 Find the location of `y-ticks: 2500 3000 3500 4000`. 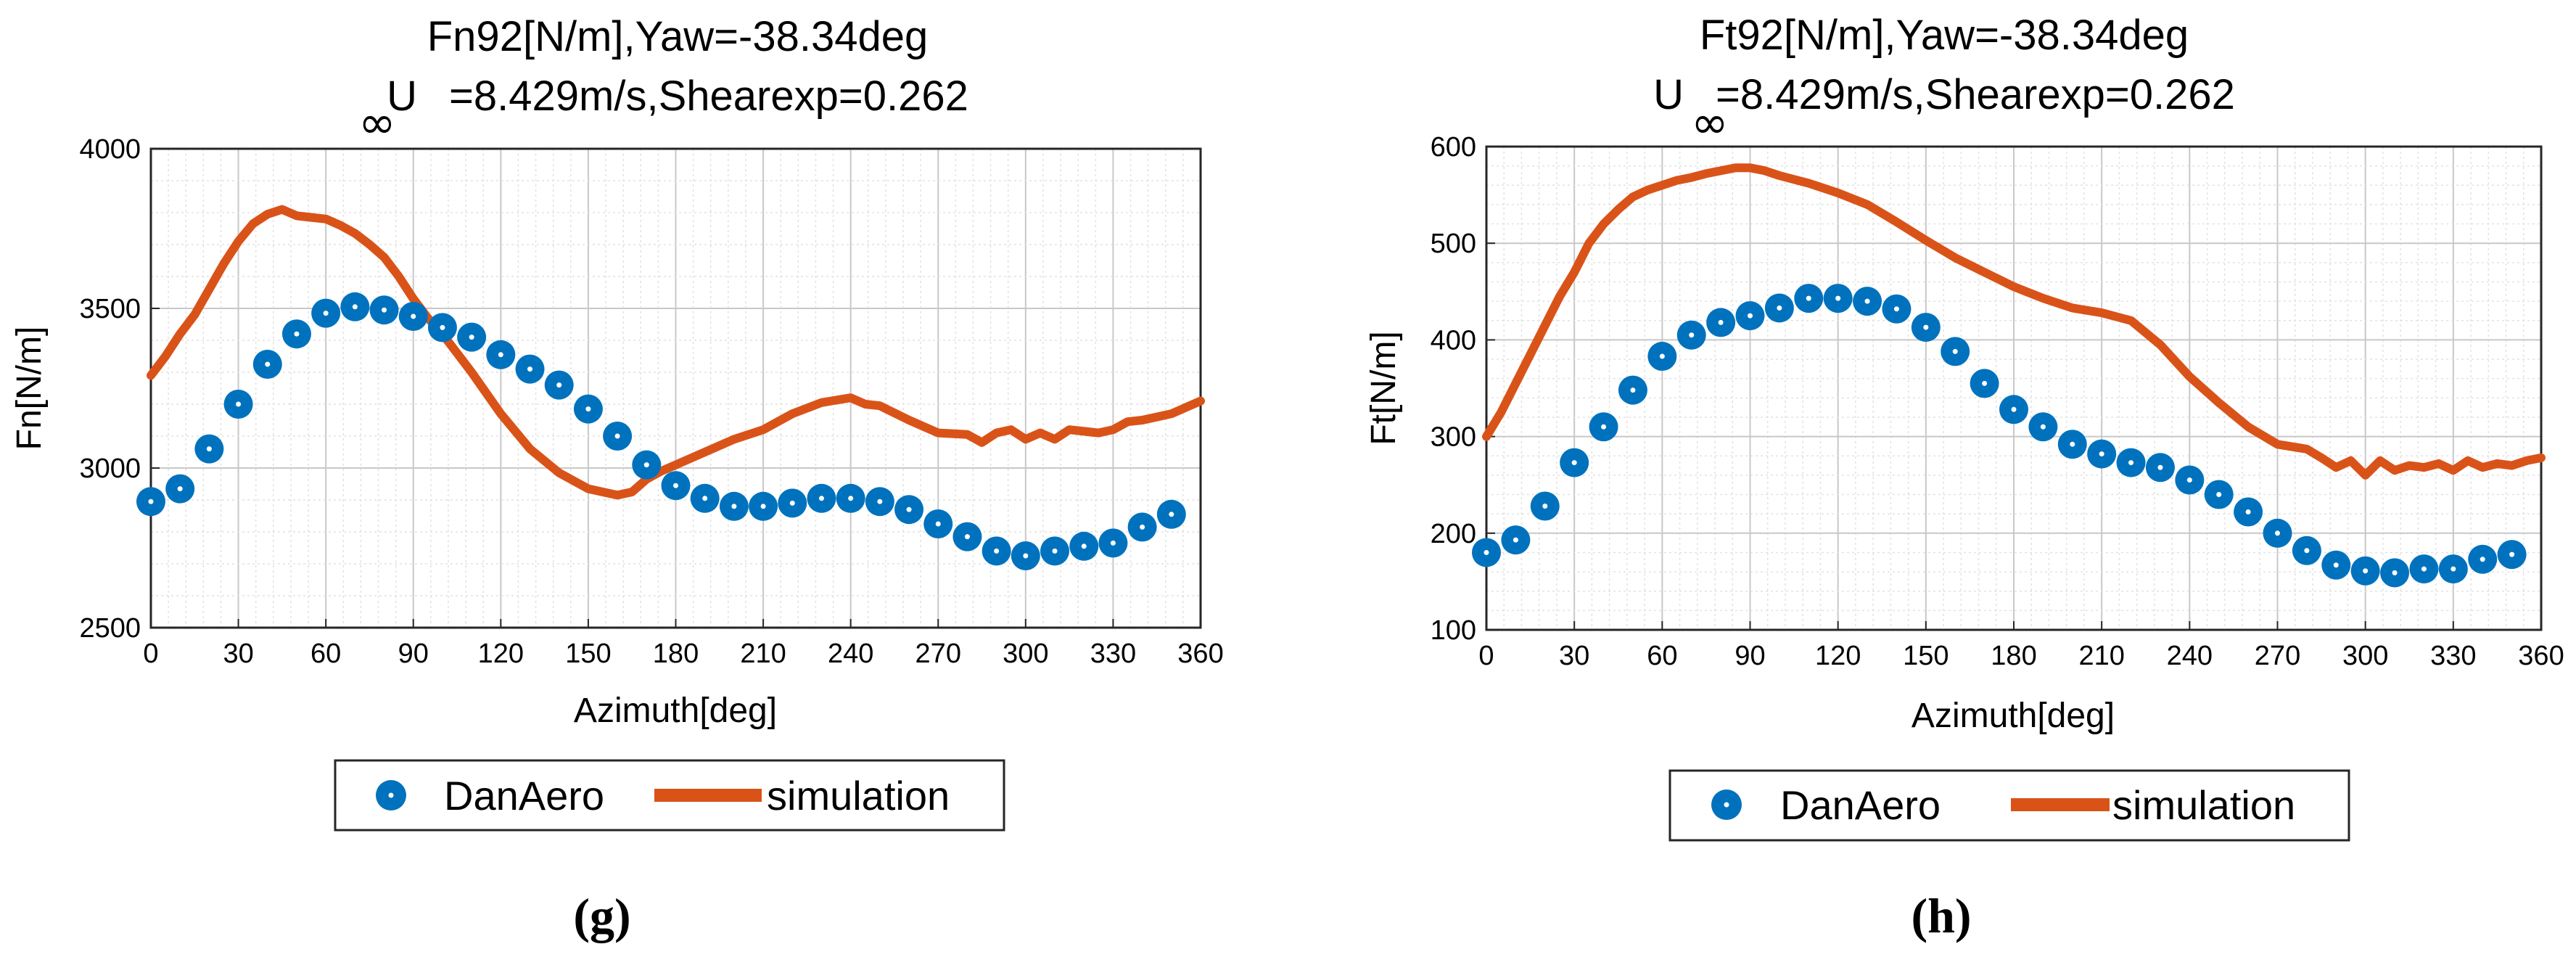

y-ticks: 2500 3000 3500 4000 is located at coordinates (119, 389).